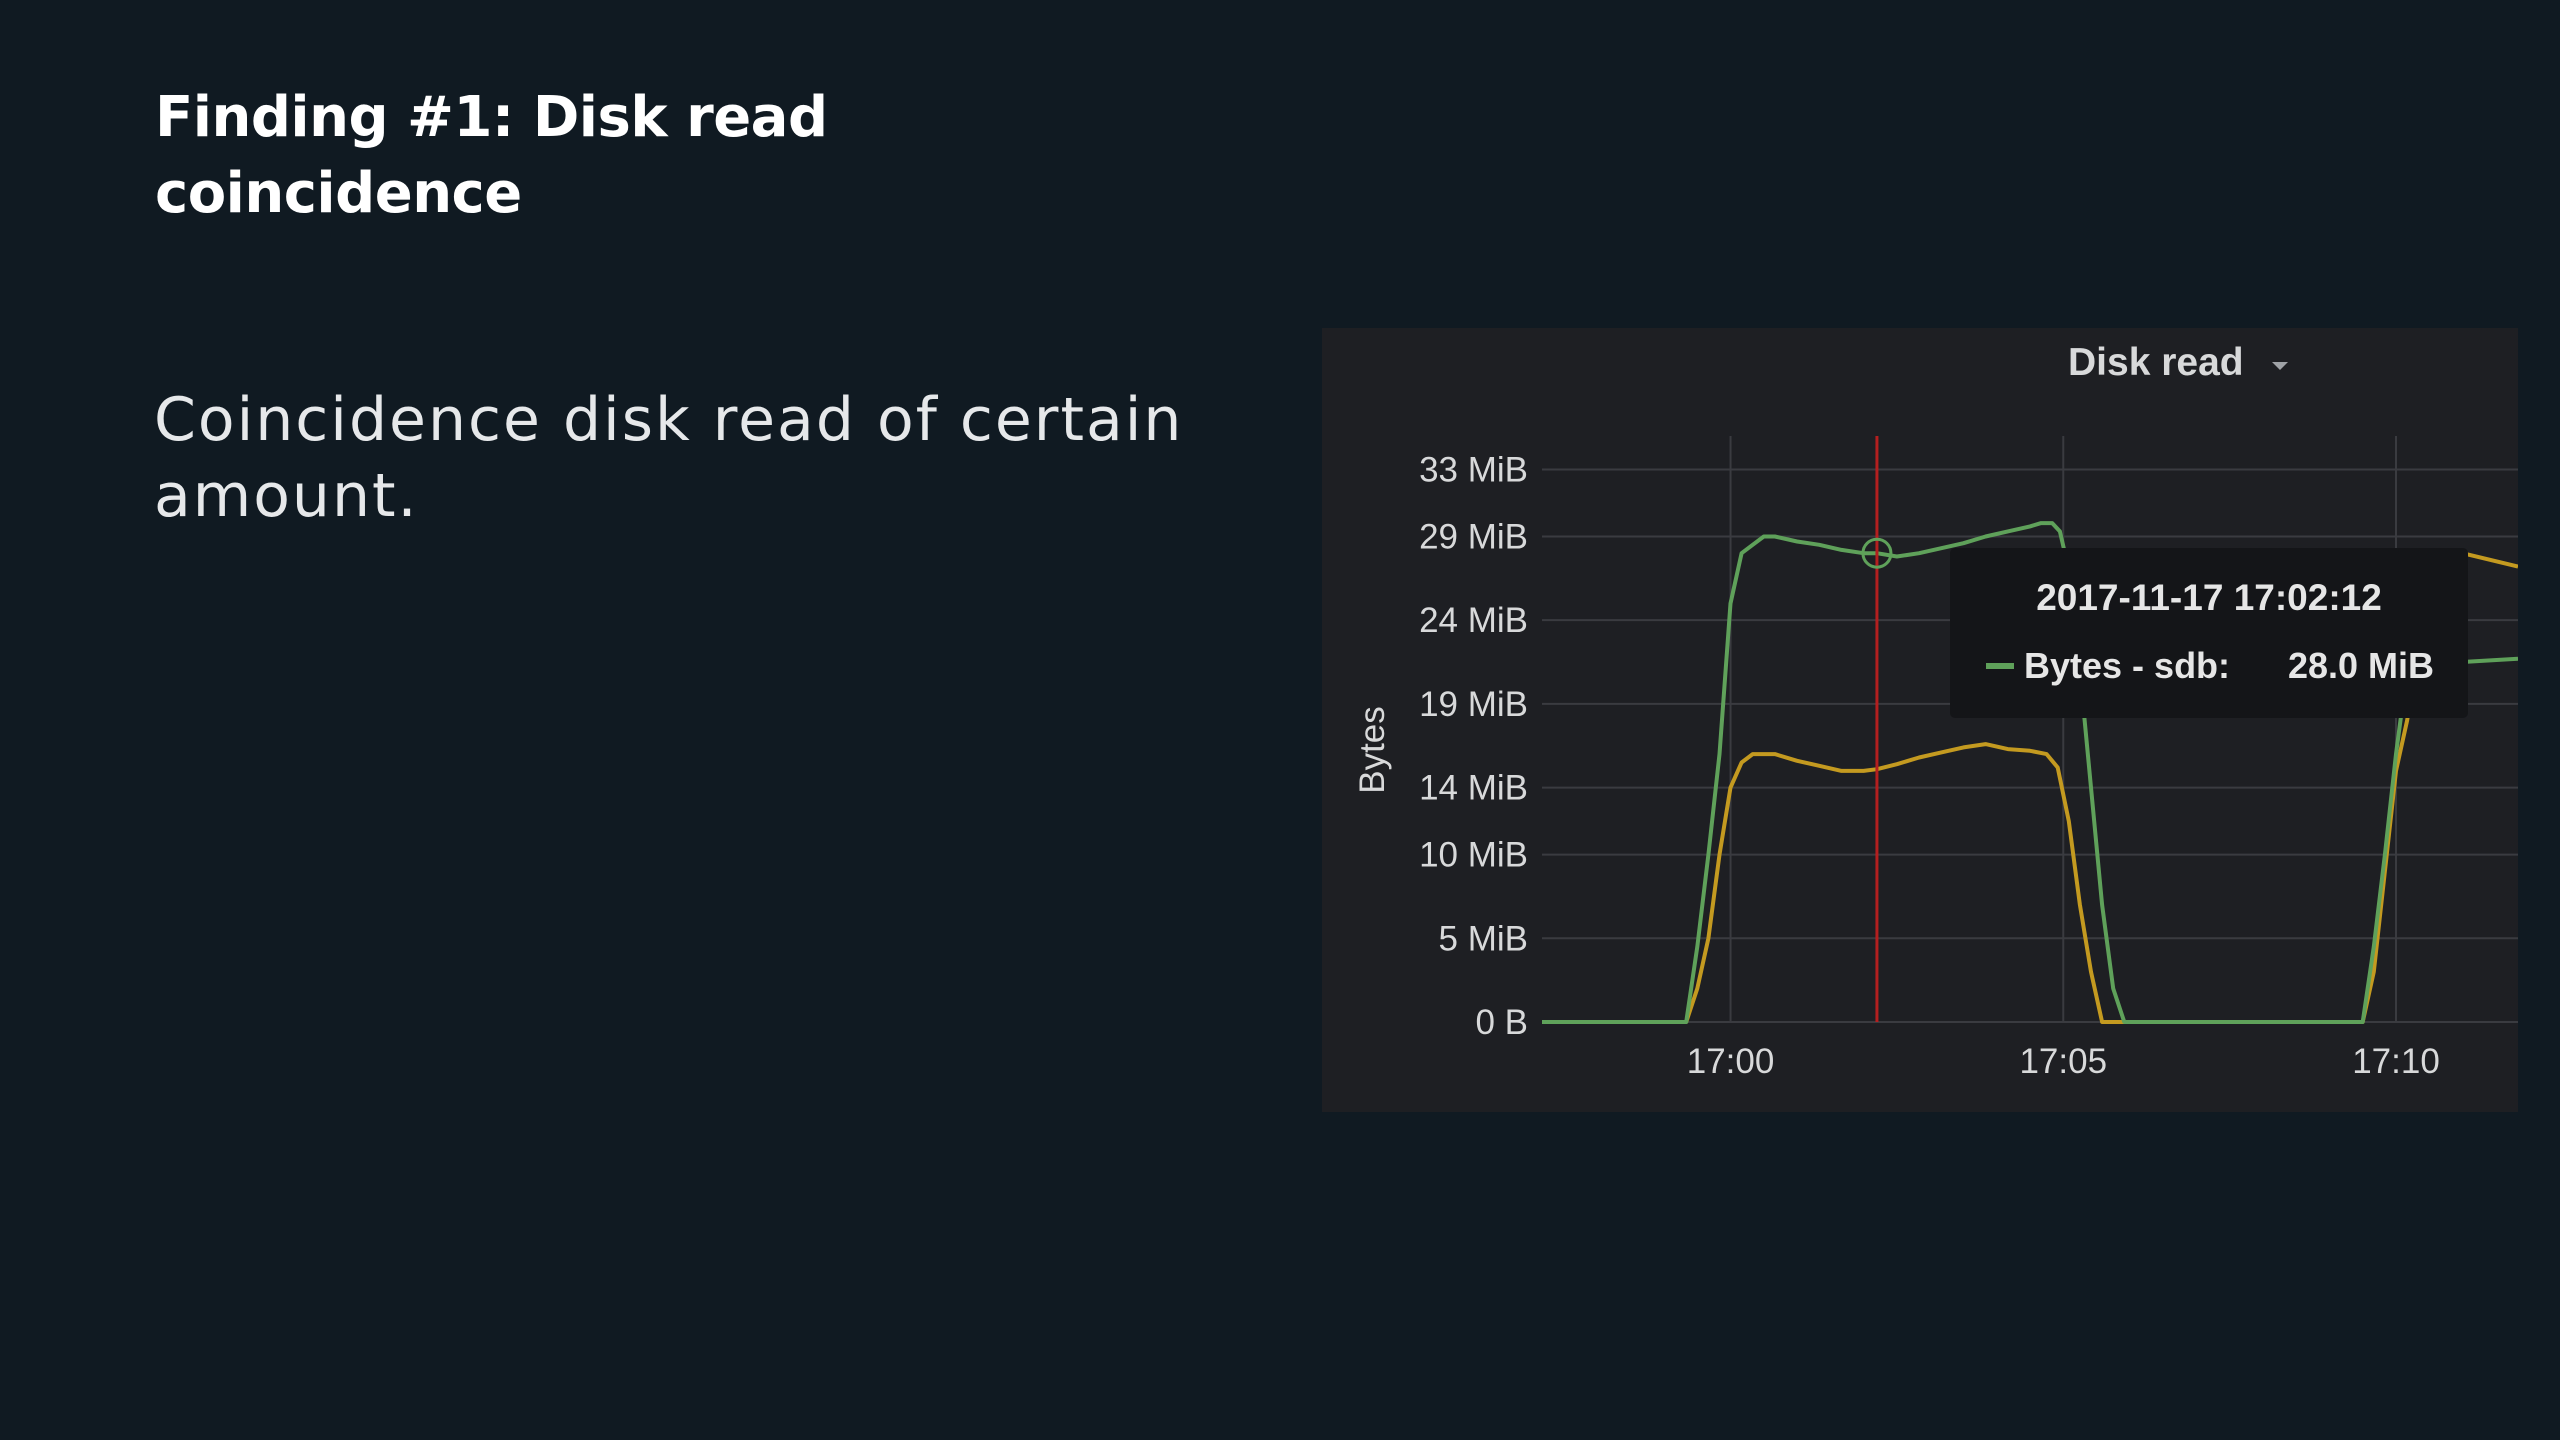  Describe the element at coordinates (2000, 666) in the screenshot. I see `tooltip-series-swatch` at that location.